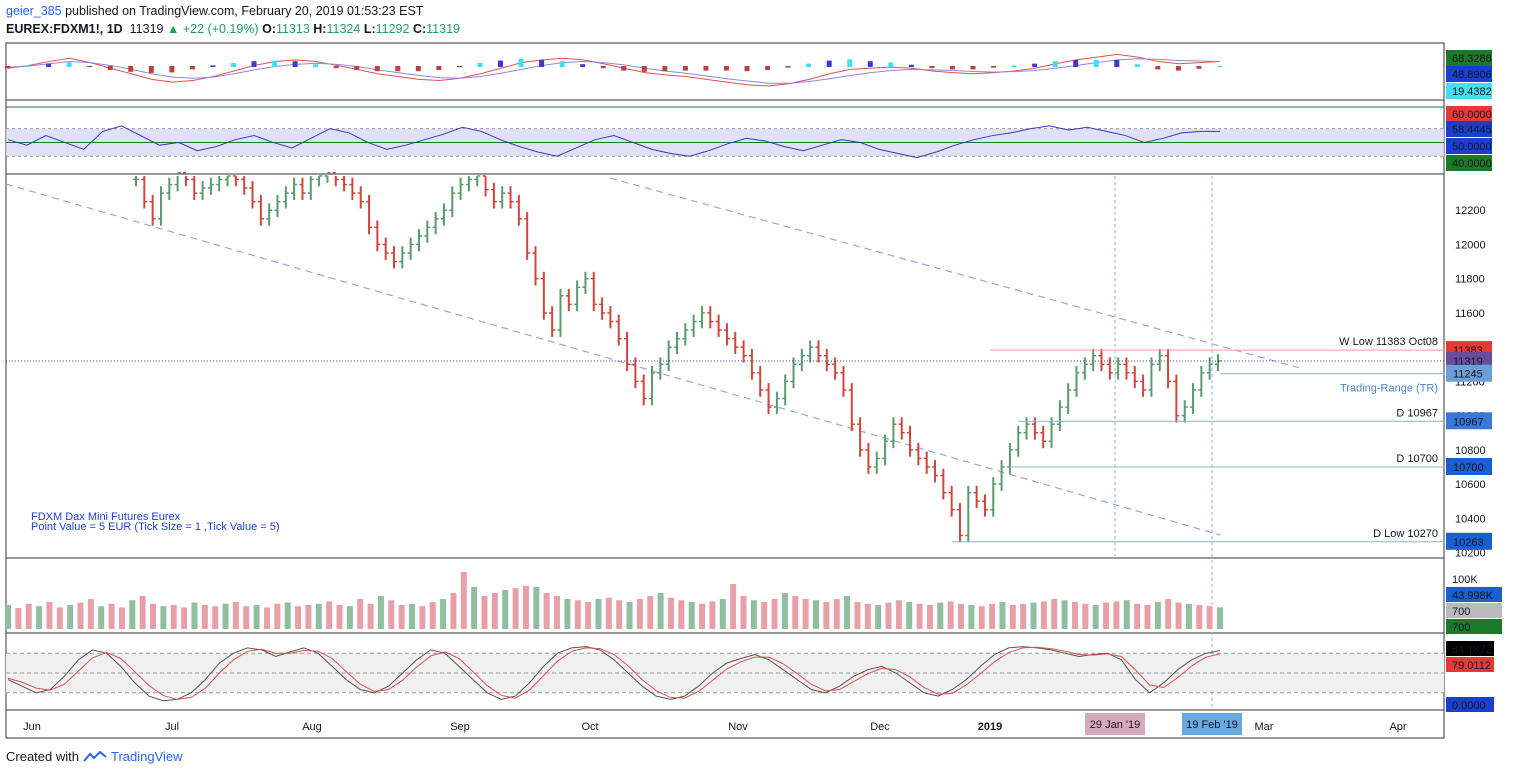 The width and height of the screenshot is (1521, 775). Describe the element at coordinates (172, 727) in the screenshot. I see `time-tick-label: Jul` at that location.